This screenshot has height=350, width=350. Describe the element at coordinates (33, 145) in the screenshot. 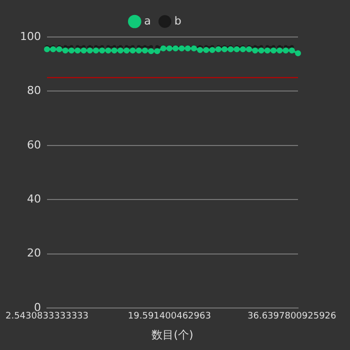

I see `y-tick-label: 60` at that location.